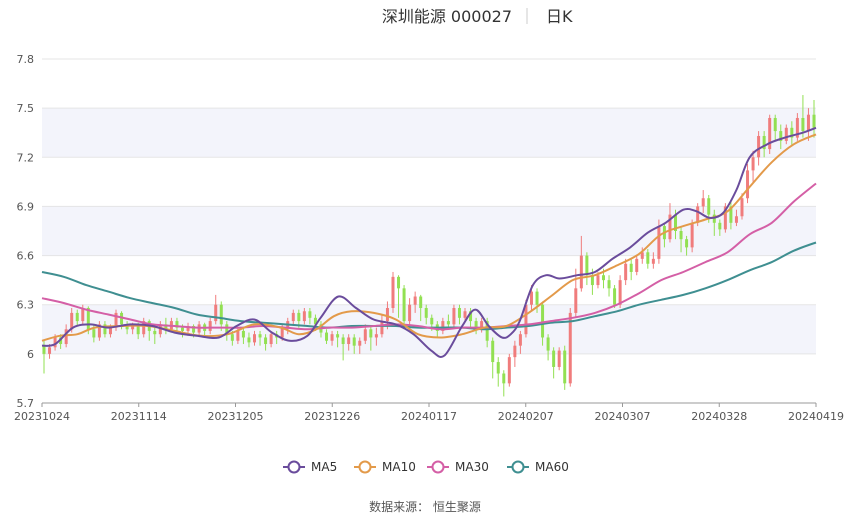 The image size is (850, 517). I want to click on y-axis: 7.8 7.5 7.2 6.9 6.6 6.3 6 5.7, so click(26, 231).